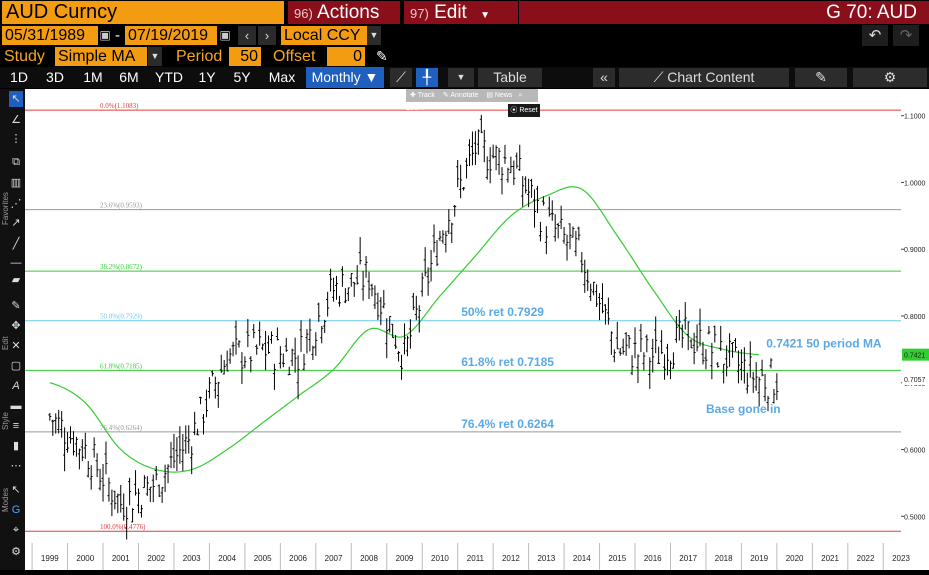  What do you see at coordinates (660, 77) in the screenshot?
I see `chart-icon: ⟋` at bounding box center [660, 77].